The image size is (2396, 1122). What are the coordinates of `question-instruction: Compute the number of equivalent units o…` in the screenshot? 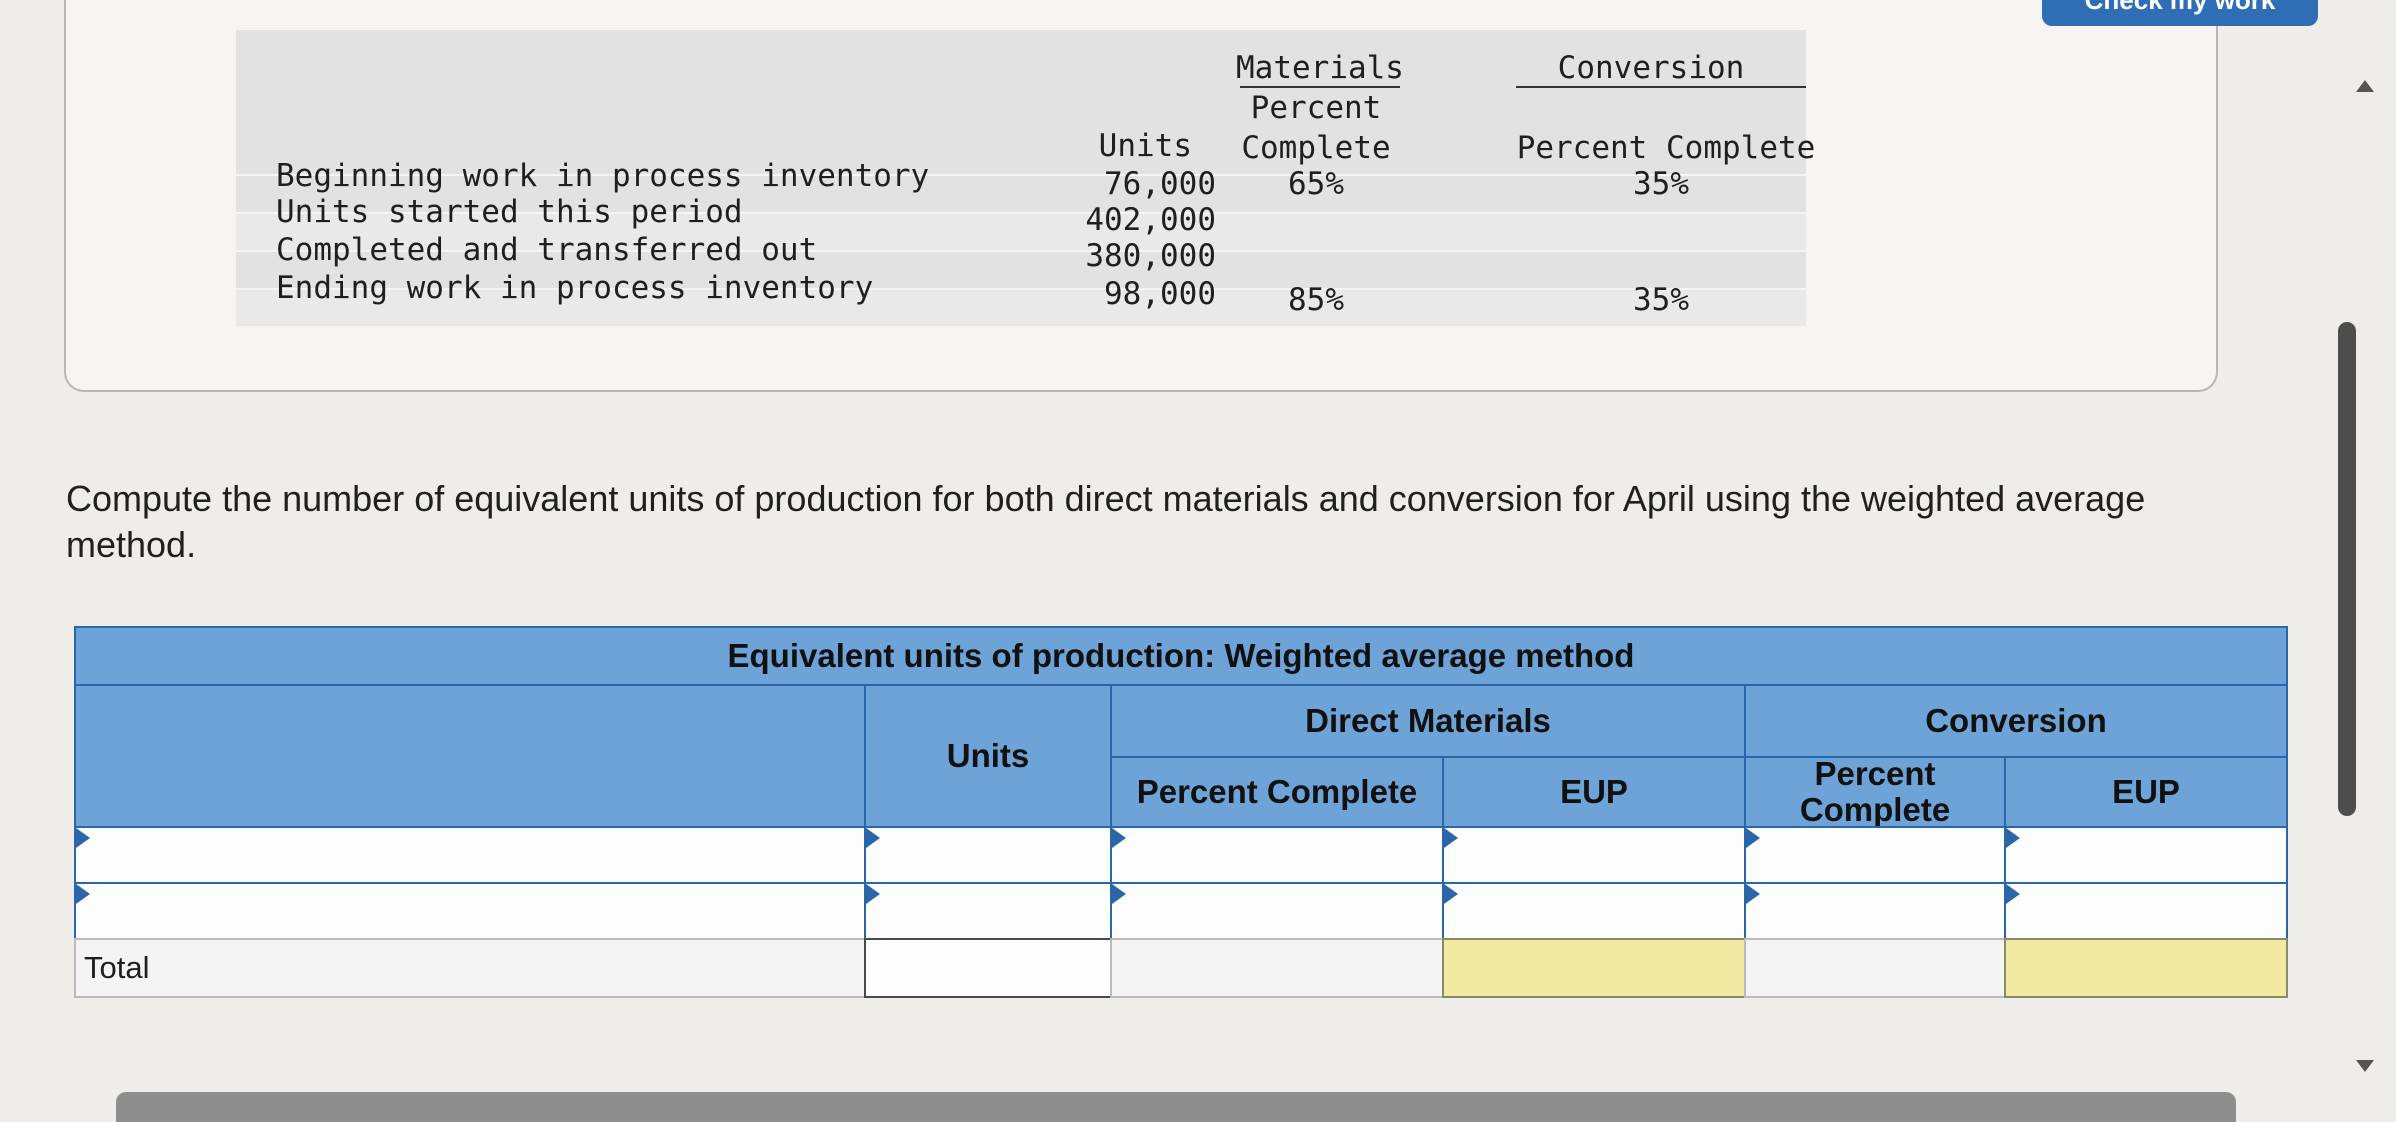 It's located at (1106, 521).